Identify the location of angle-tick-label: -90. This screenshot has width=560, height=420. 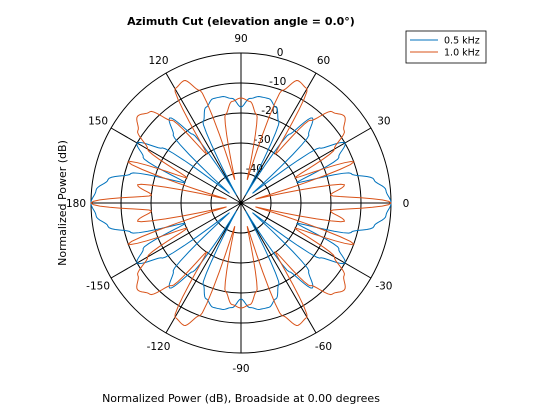
(240, 369).